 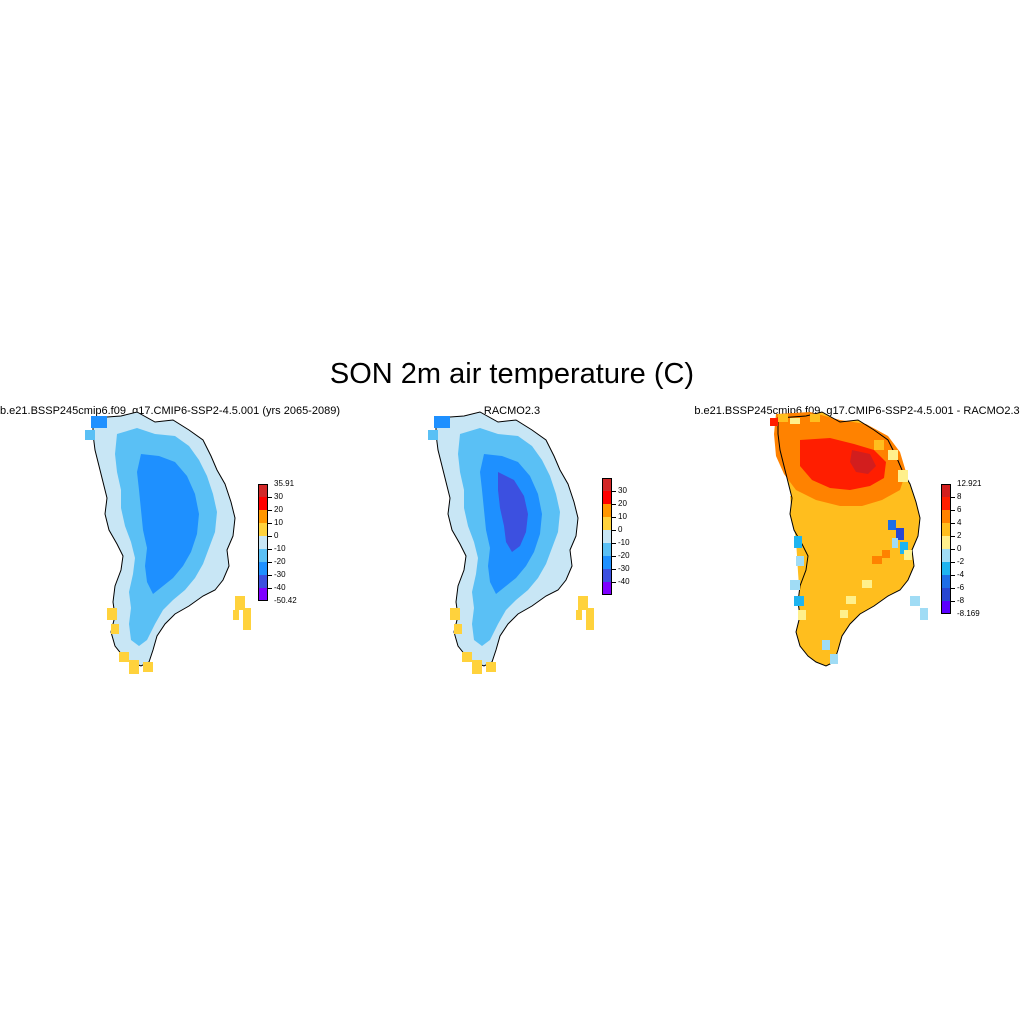 I want to click on map-obs, so click(x=511, y=542).